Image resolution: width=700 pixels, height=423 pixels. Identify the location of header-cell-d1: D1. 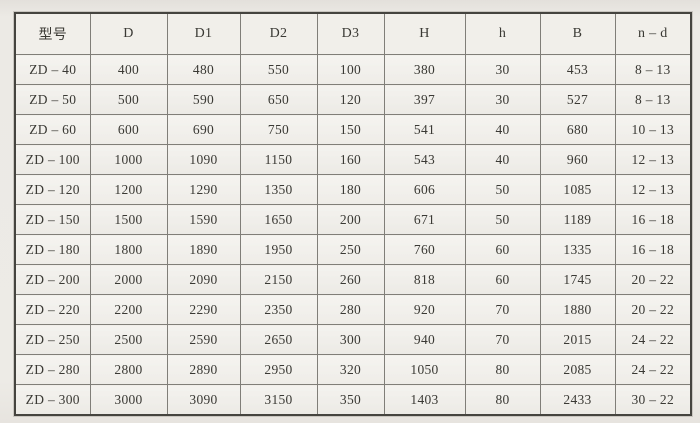
(203, 33).